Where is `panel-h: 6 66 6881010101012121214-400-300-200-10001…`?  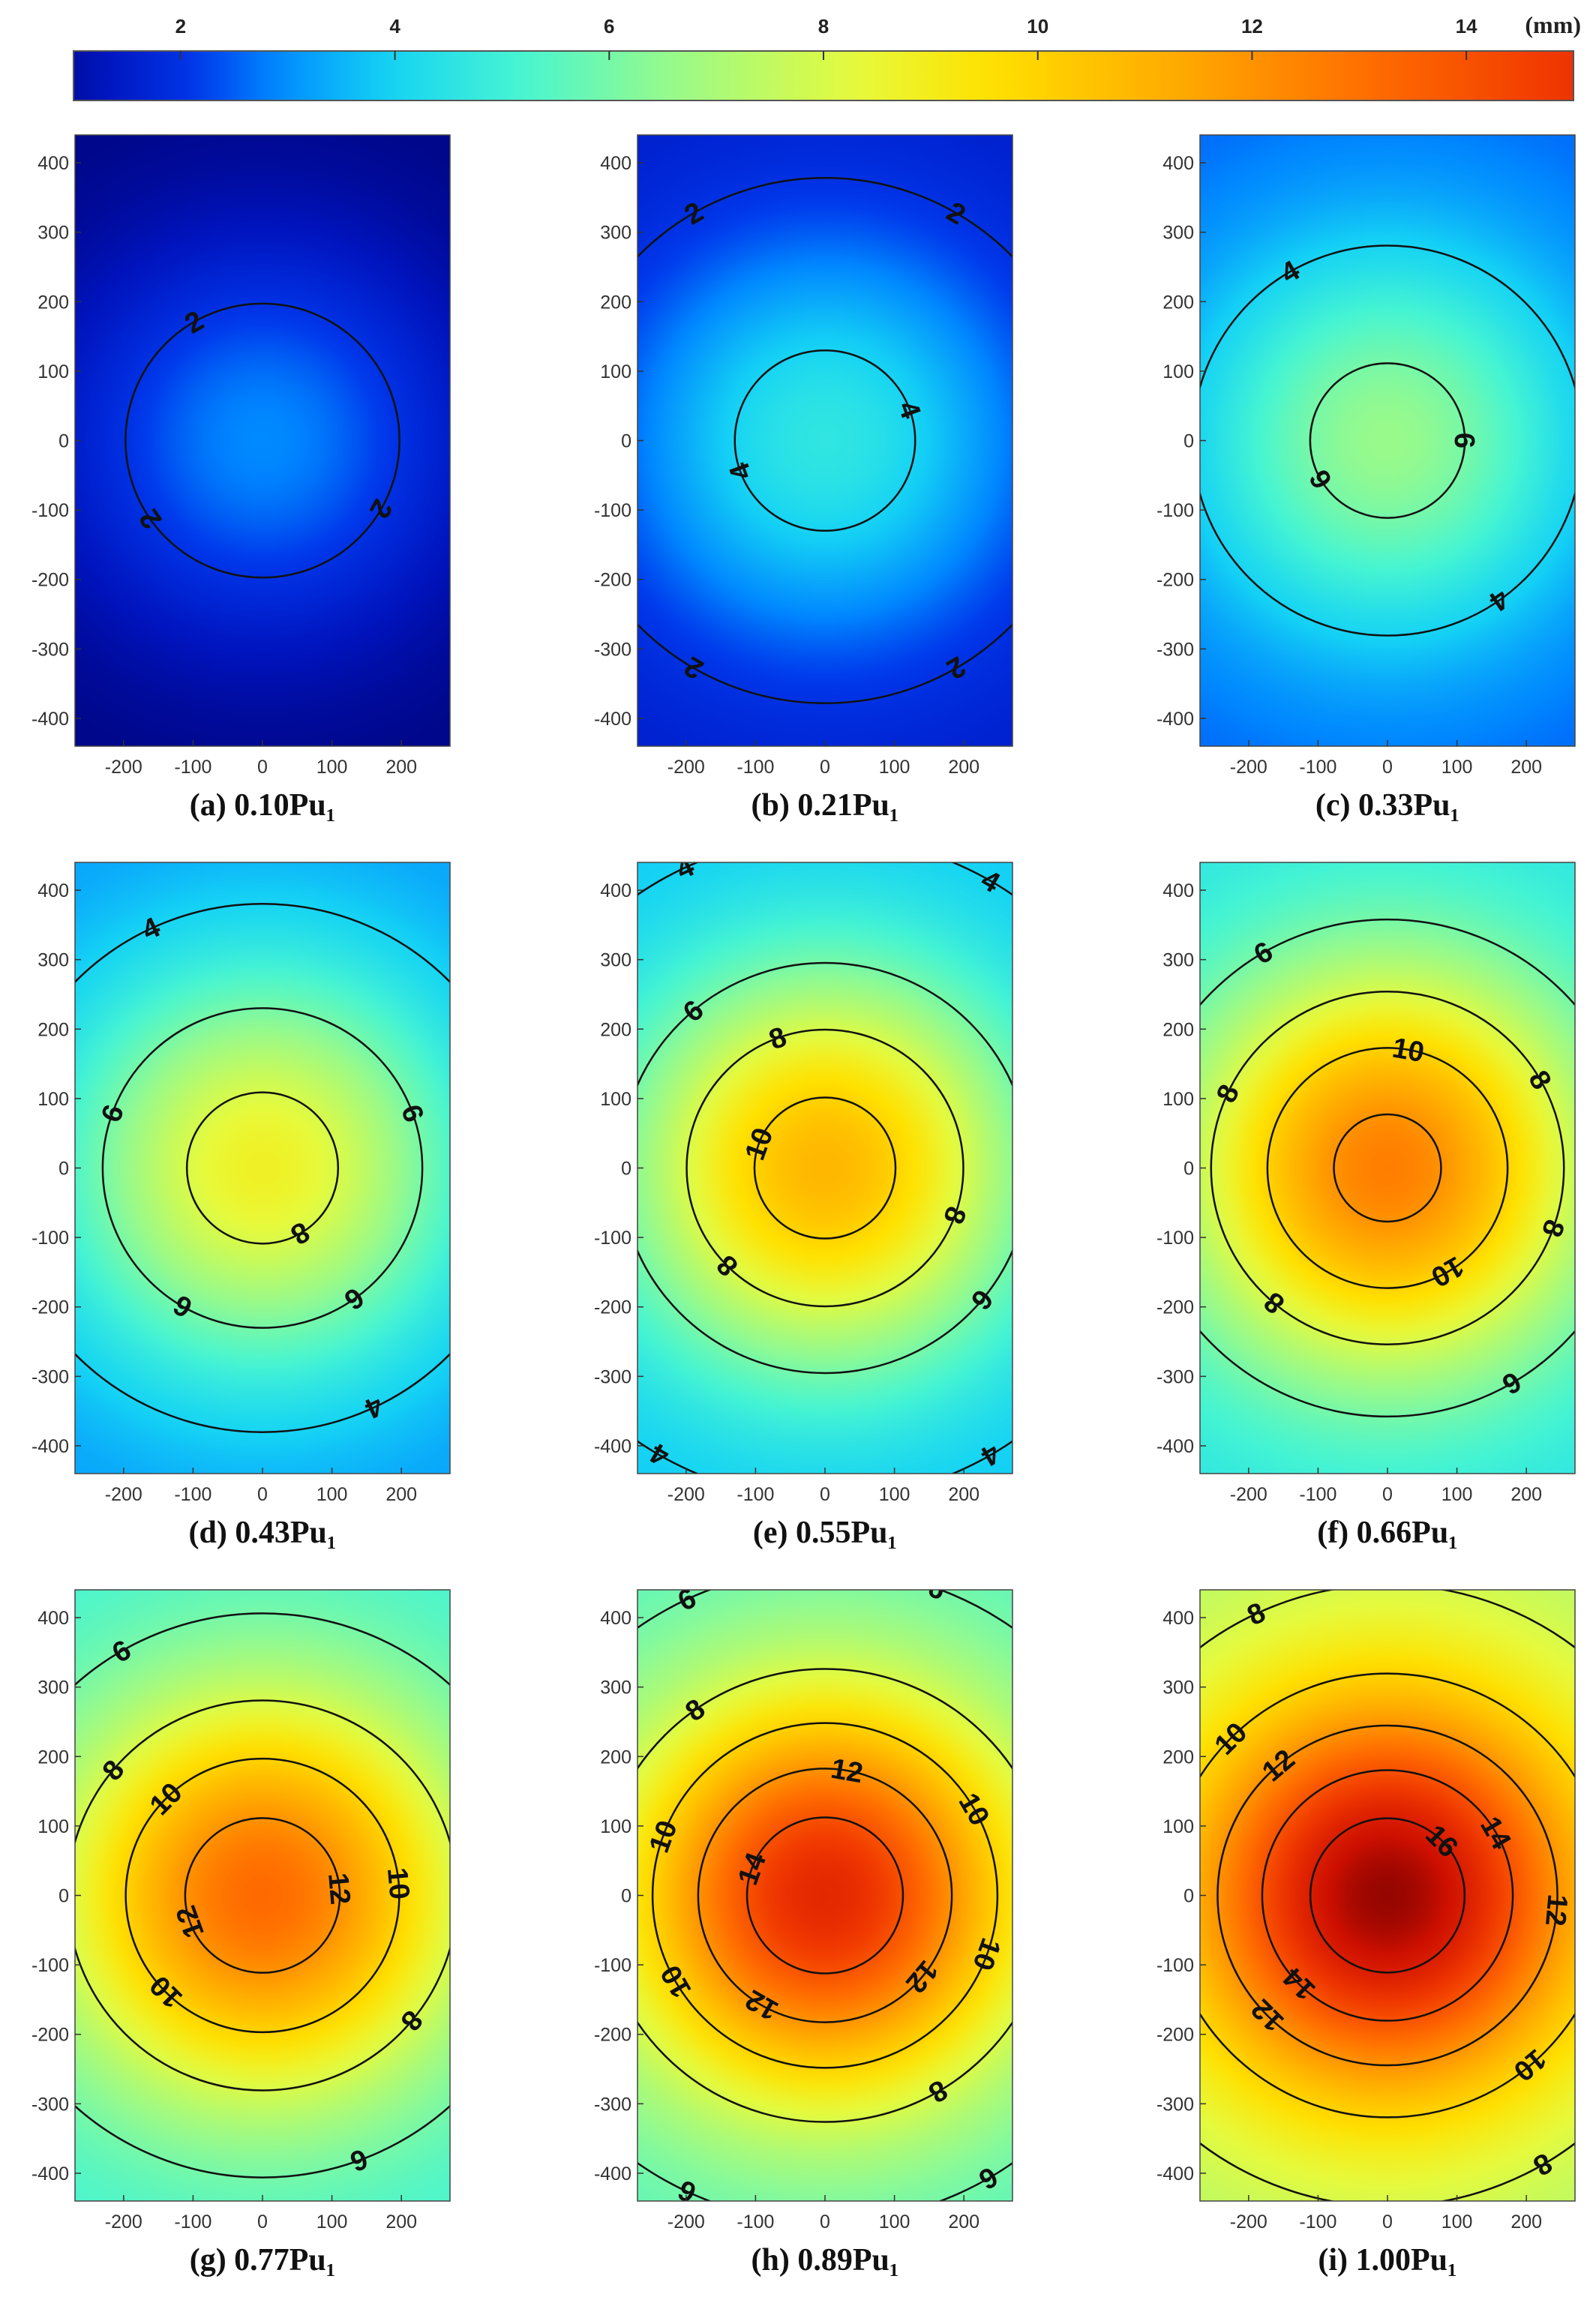
panel-h: 6 66 6881010101012121214-400-300-200-10001… is located at coordinates (803, 1933).